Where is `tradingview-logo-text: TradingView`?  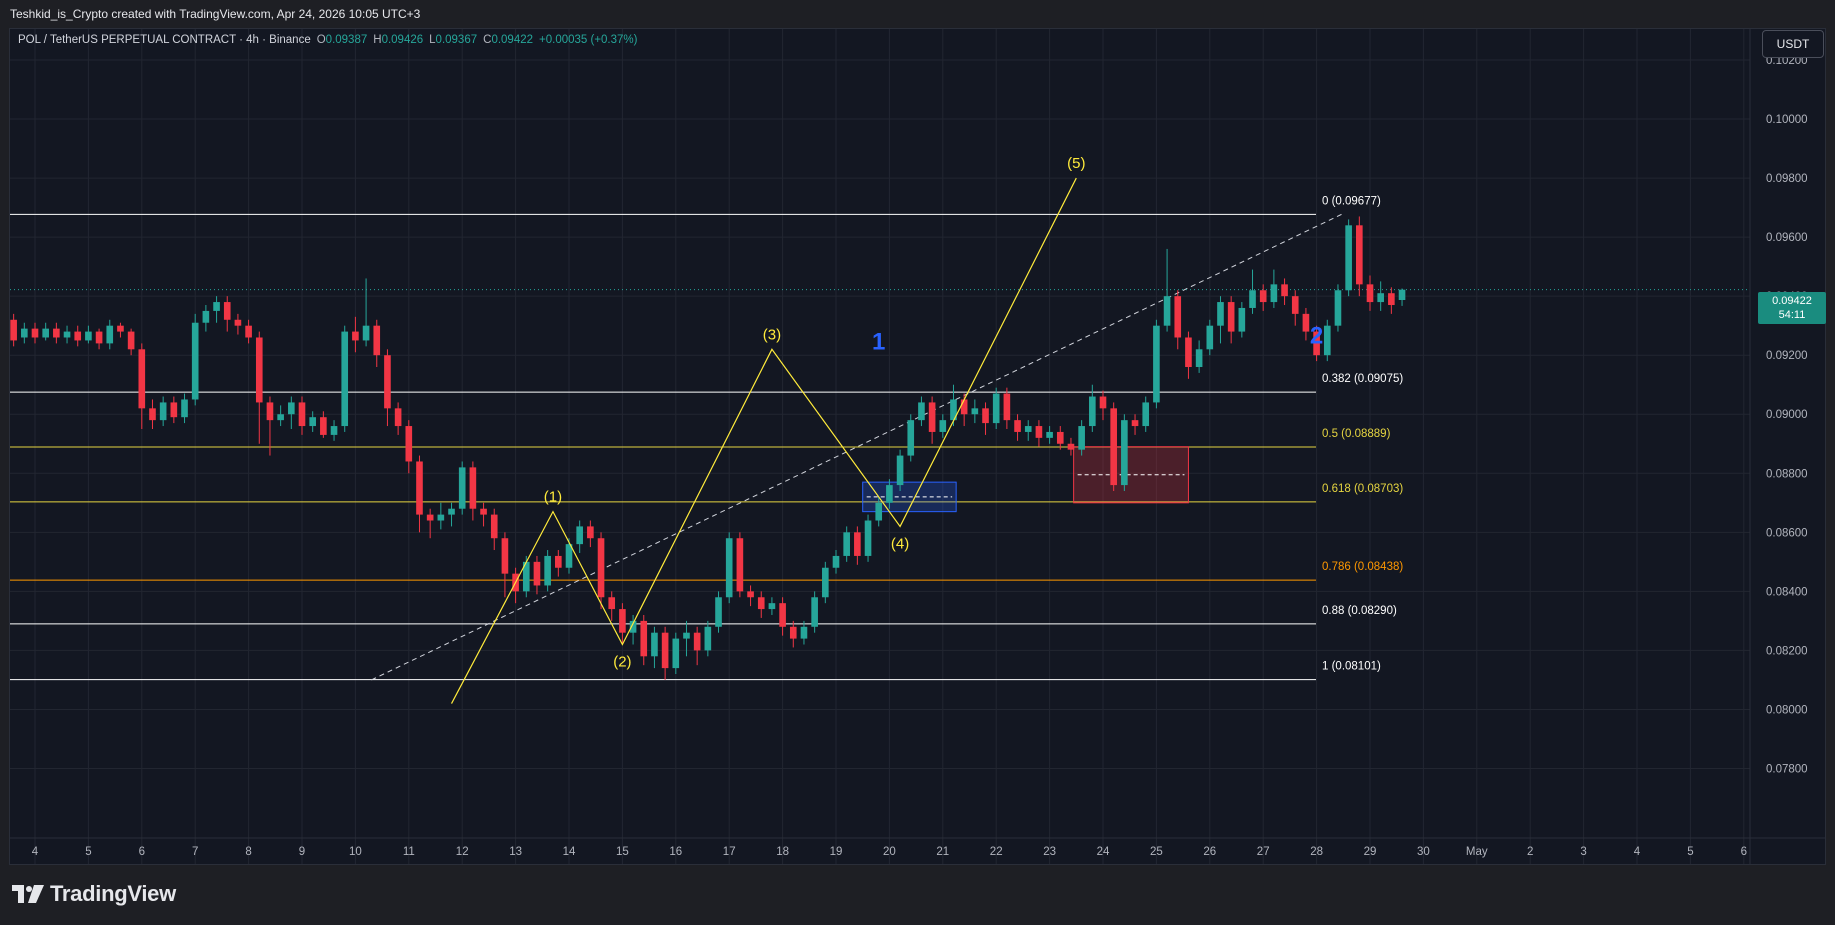 tradingview-logo-text: TradingView is located at coordinates (113, 893).